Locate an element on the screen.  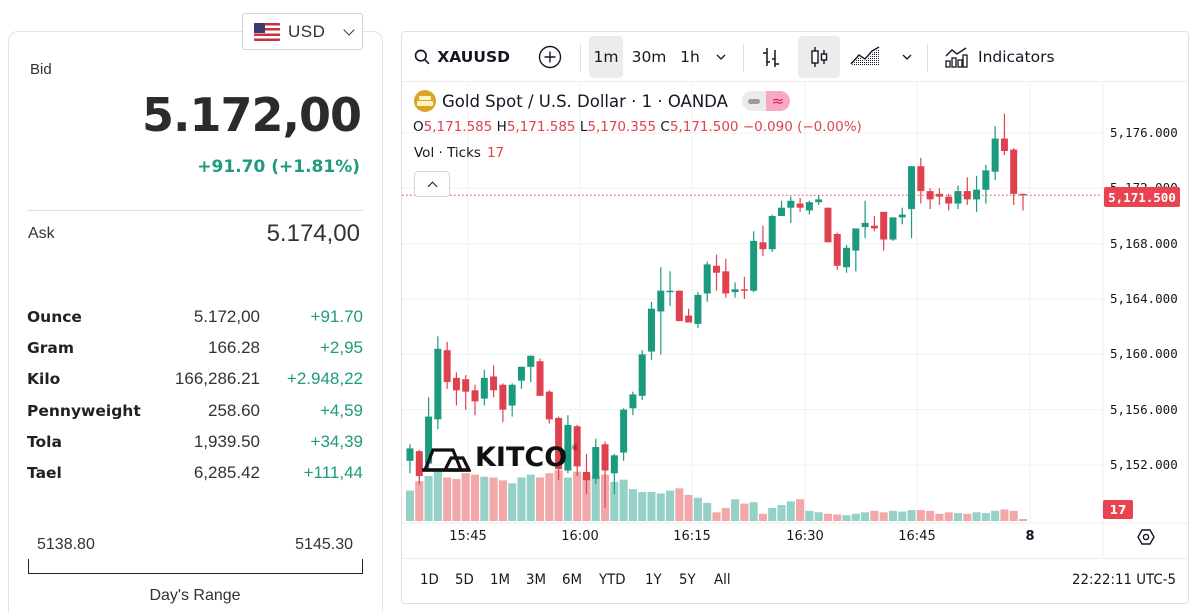
unit-change: +2.948,22 is located at coordinates (324, 379).